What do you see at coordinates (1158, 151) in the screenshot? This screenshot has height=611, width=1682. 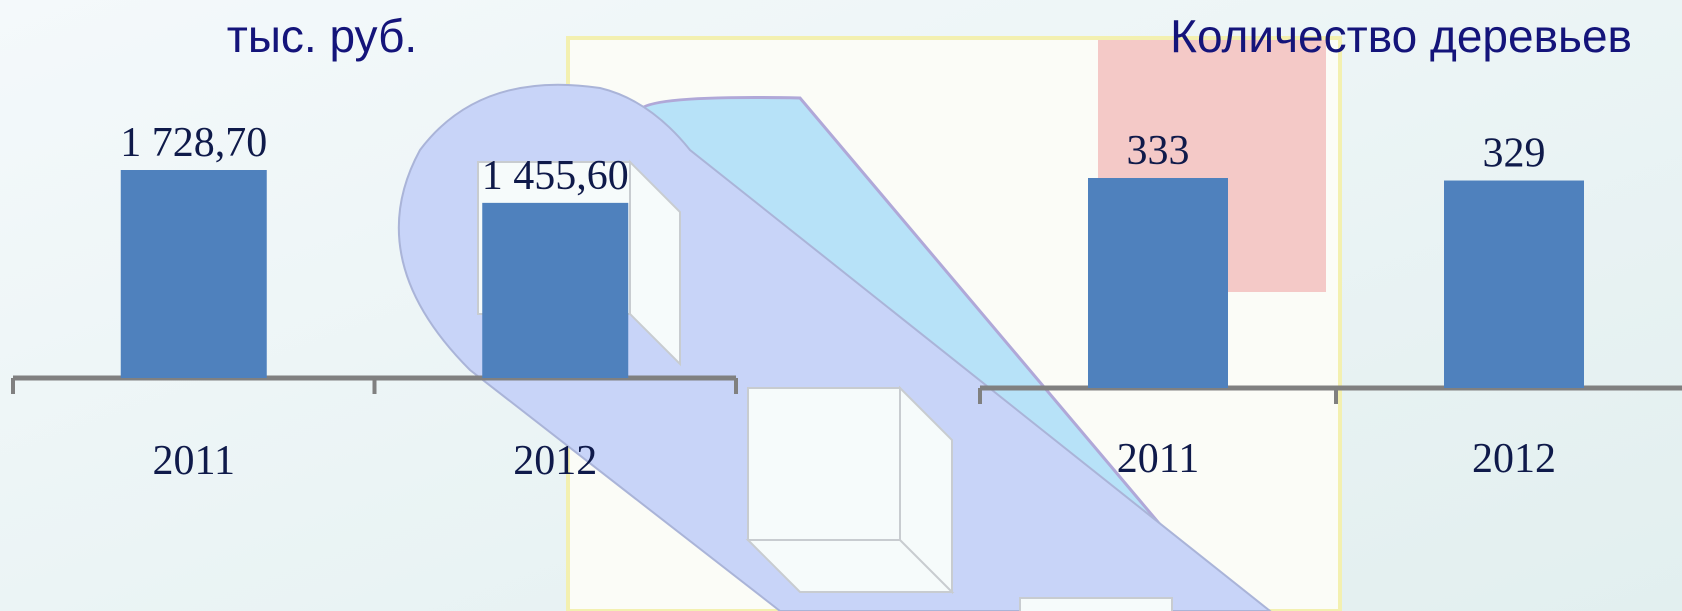 I see `data-label: 333` at bounding box center [1158, 151].